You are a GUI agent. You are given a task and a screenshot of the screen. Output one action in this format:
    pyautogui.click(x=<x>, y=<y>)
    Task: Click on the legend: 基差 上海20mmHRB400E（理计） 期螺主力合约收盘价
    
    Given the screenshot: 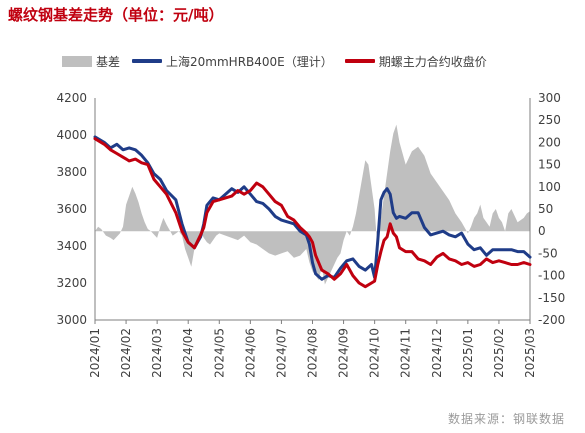 What is the action you would take?
    pyautogui.click(x=280, y=61)
    